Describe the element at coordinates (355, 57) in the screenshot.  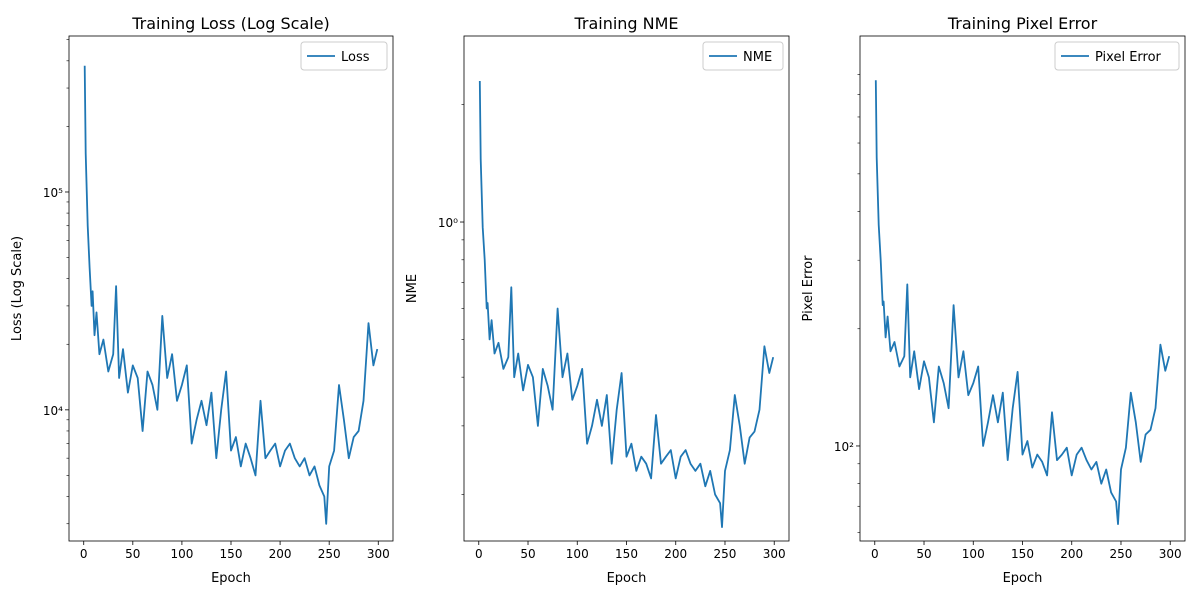
I see `legend-label: Loss` at that location.